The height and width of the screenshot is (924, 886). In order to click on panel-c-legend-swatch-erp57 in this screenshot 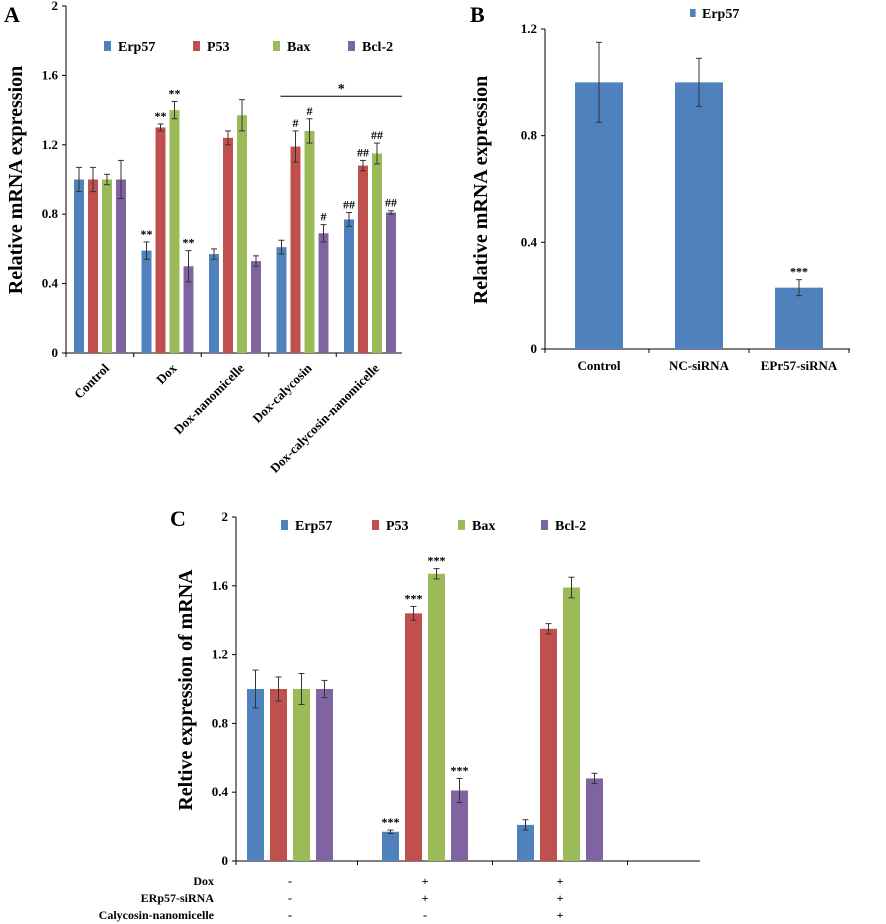, I will do `click(284, 525)`.